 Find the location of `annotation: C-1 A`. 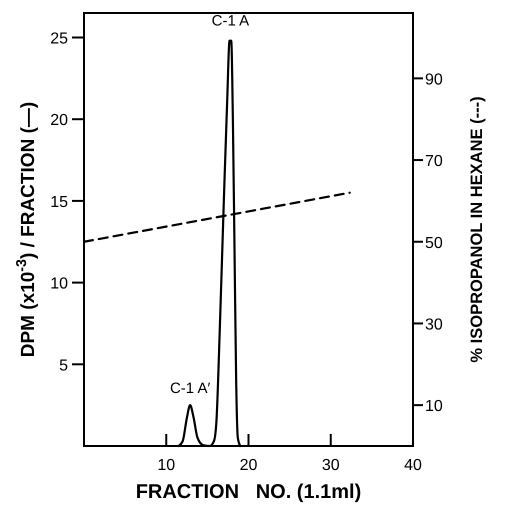

annotation: C-1 A is located at coordinates (231, 21).